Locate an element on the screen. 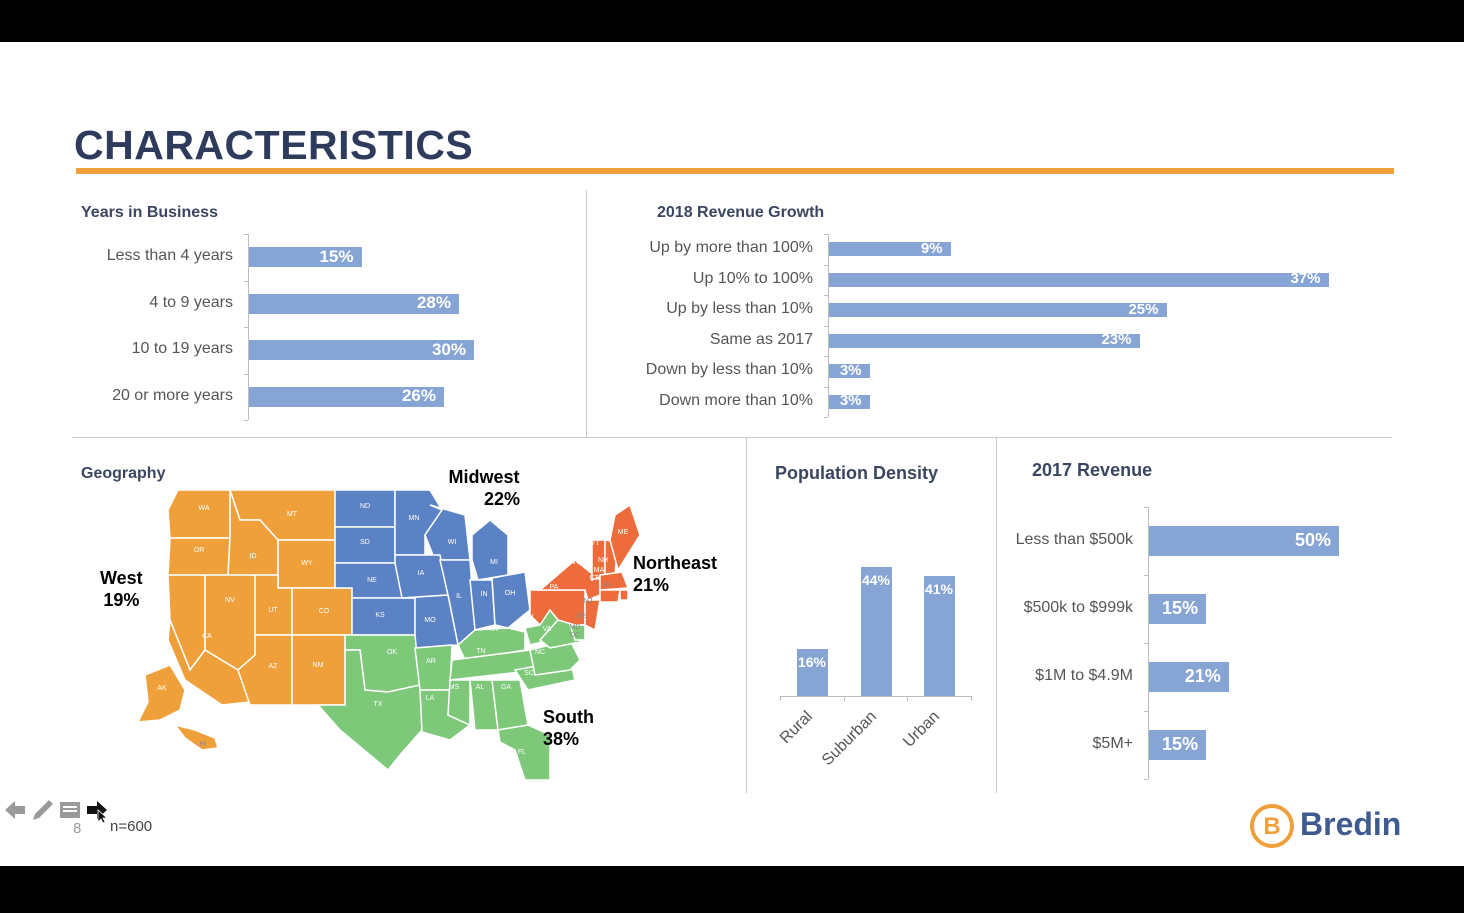  rev17-axis is located at coordinates (1148, 643).